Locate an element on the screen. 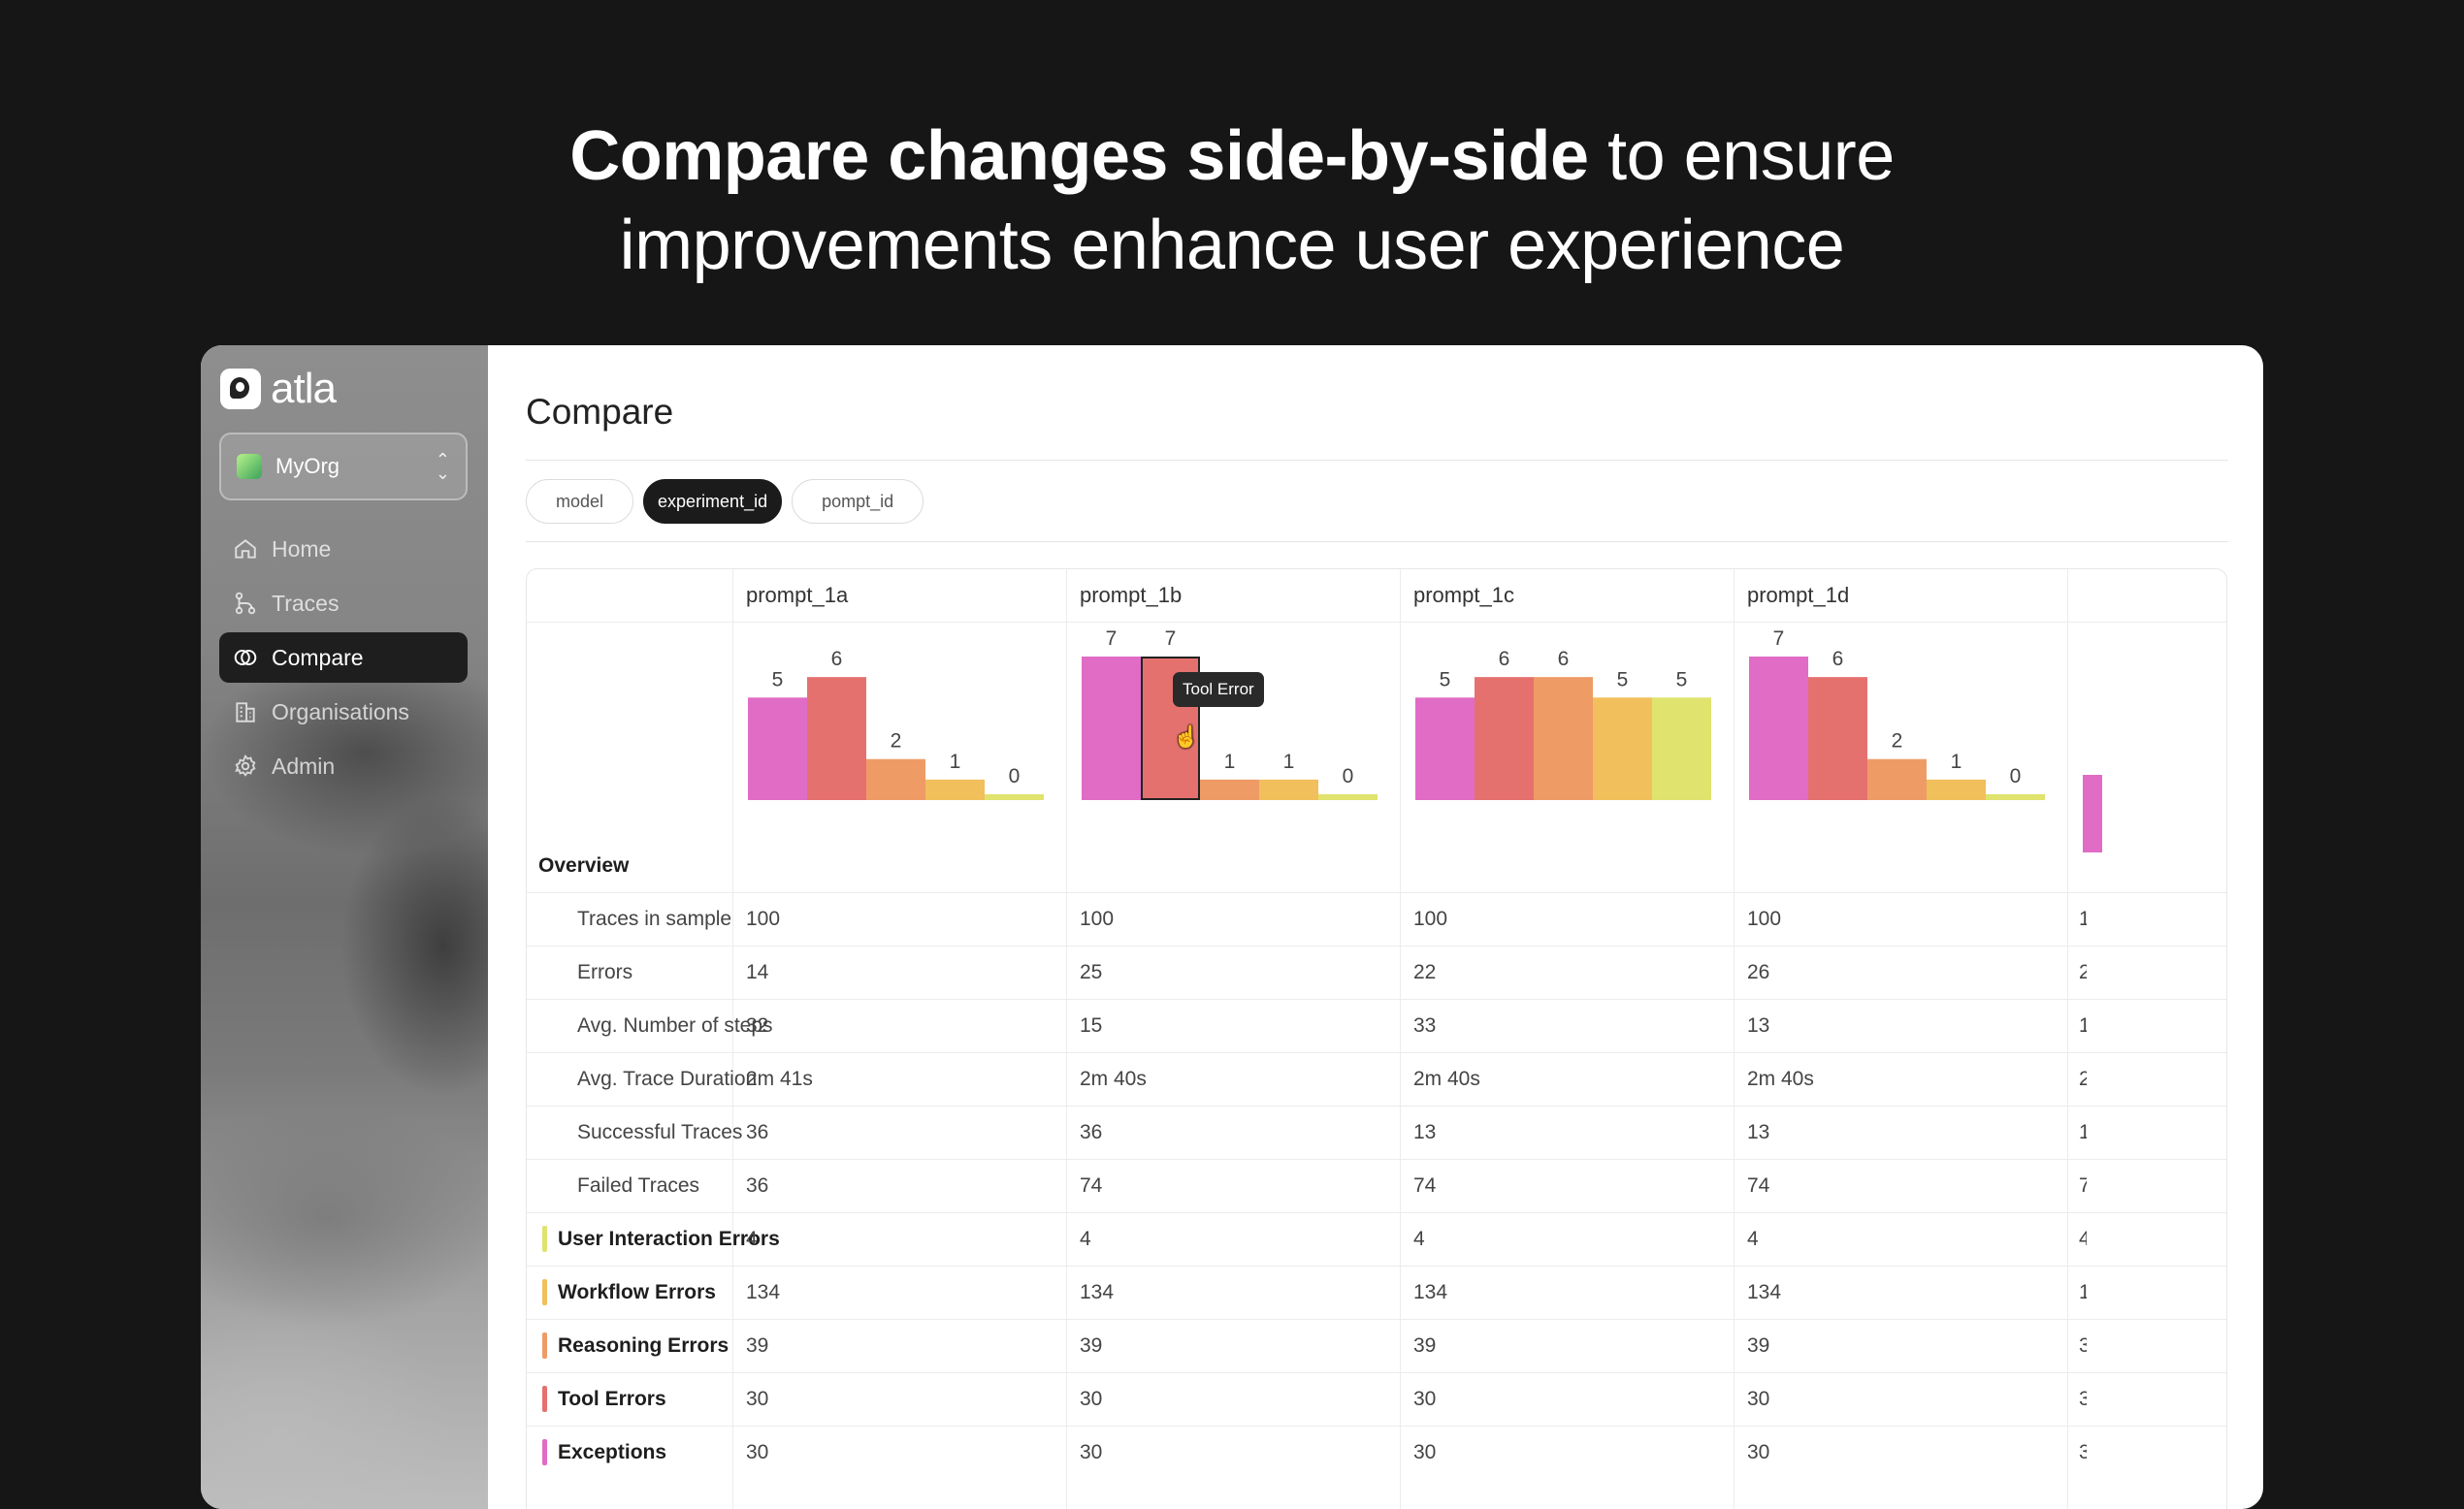  table-row: Exceptions 30 30 30 30 30 is located at coordinates (1376, 1453).